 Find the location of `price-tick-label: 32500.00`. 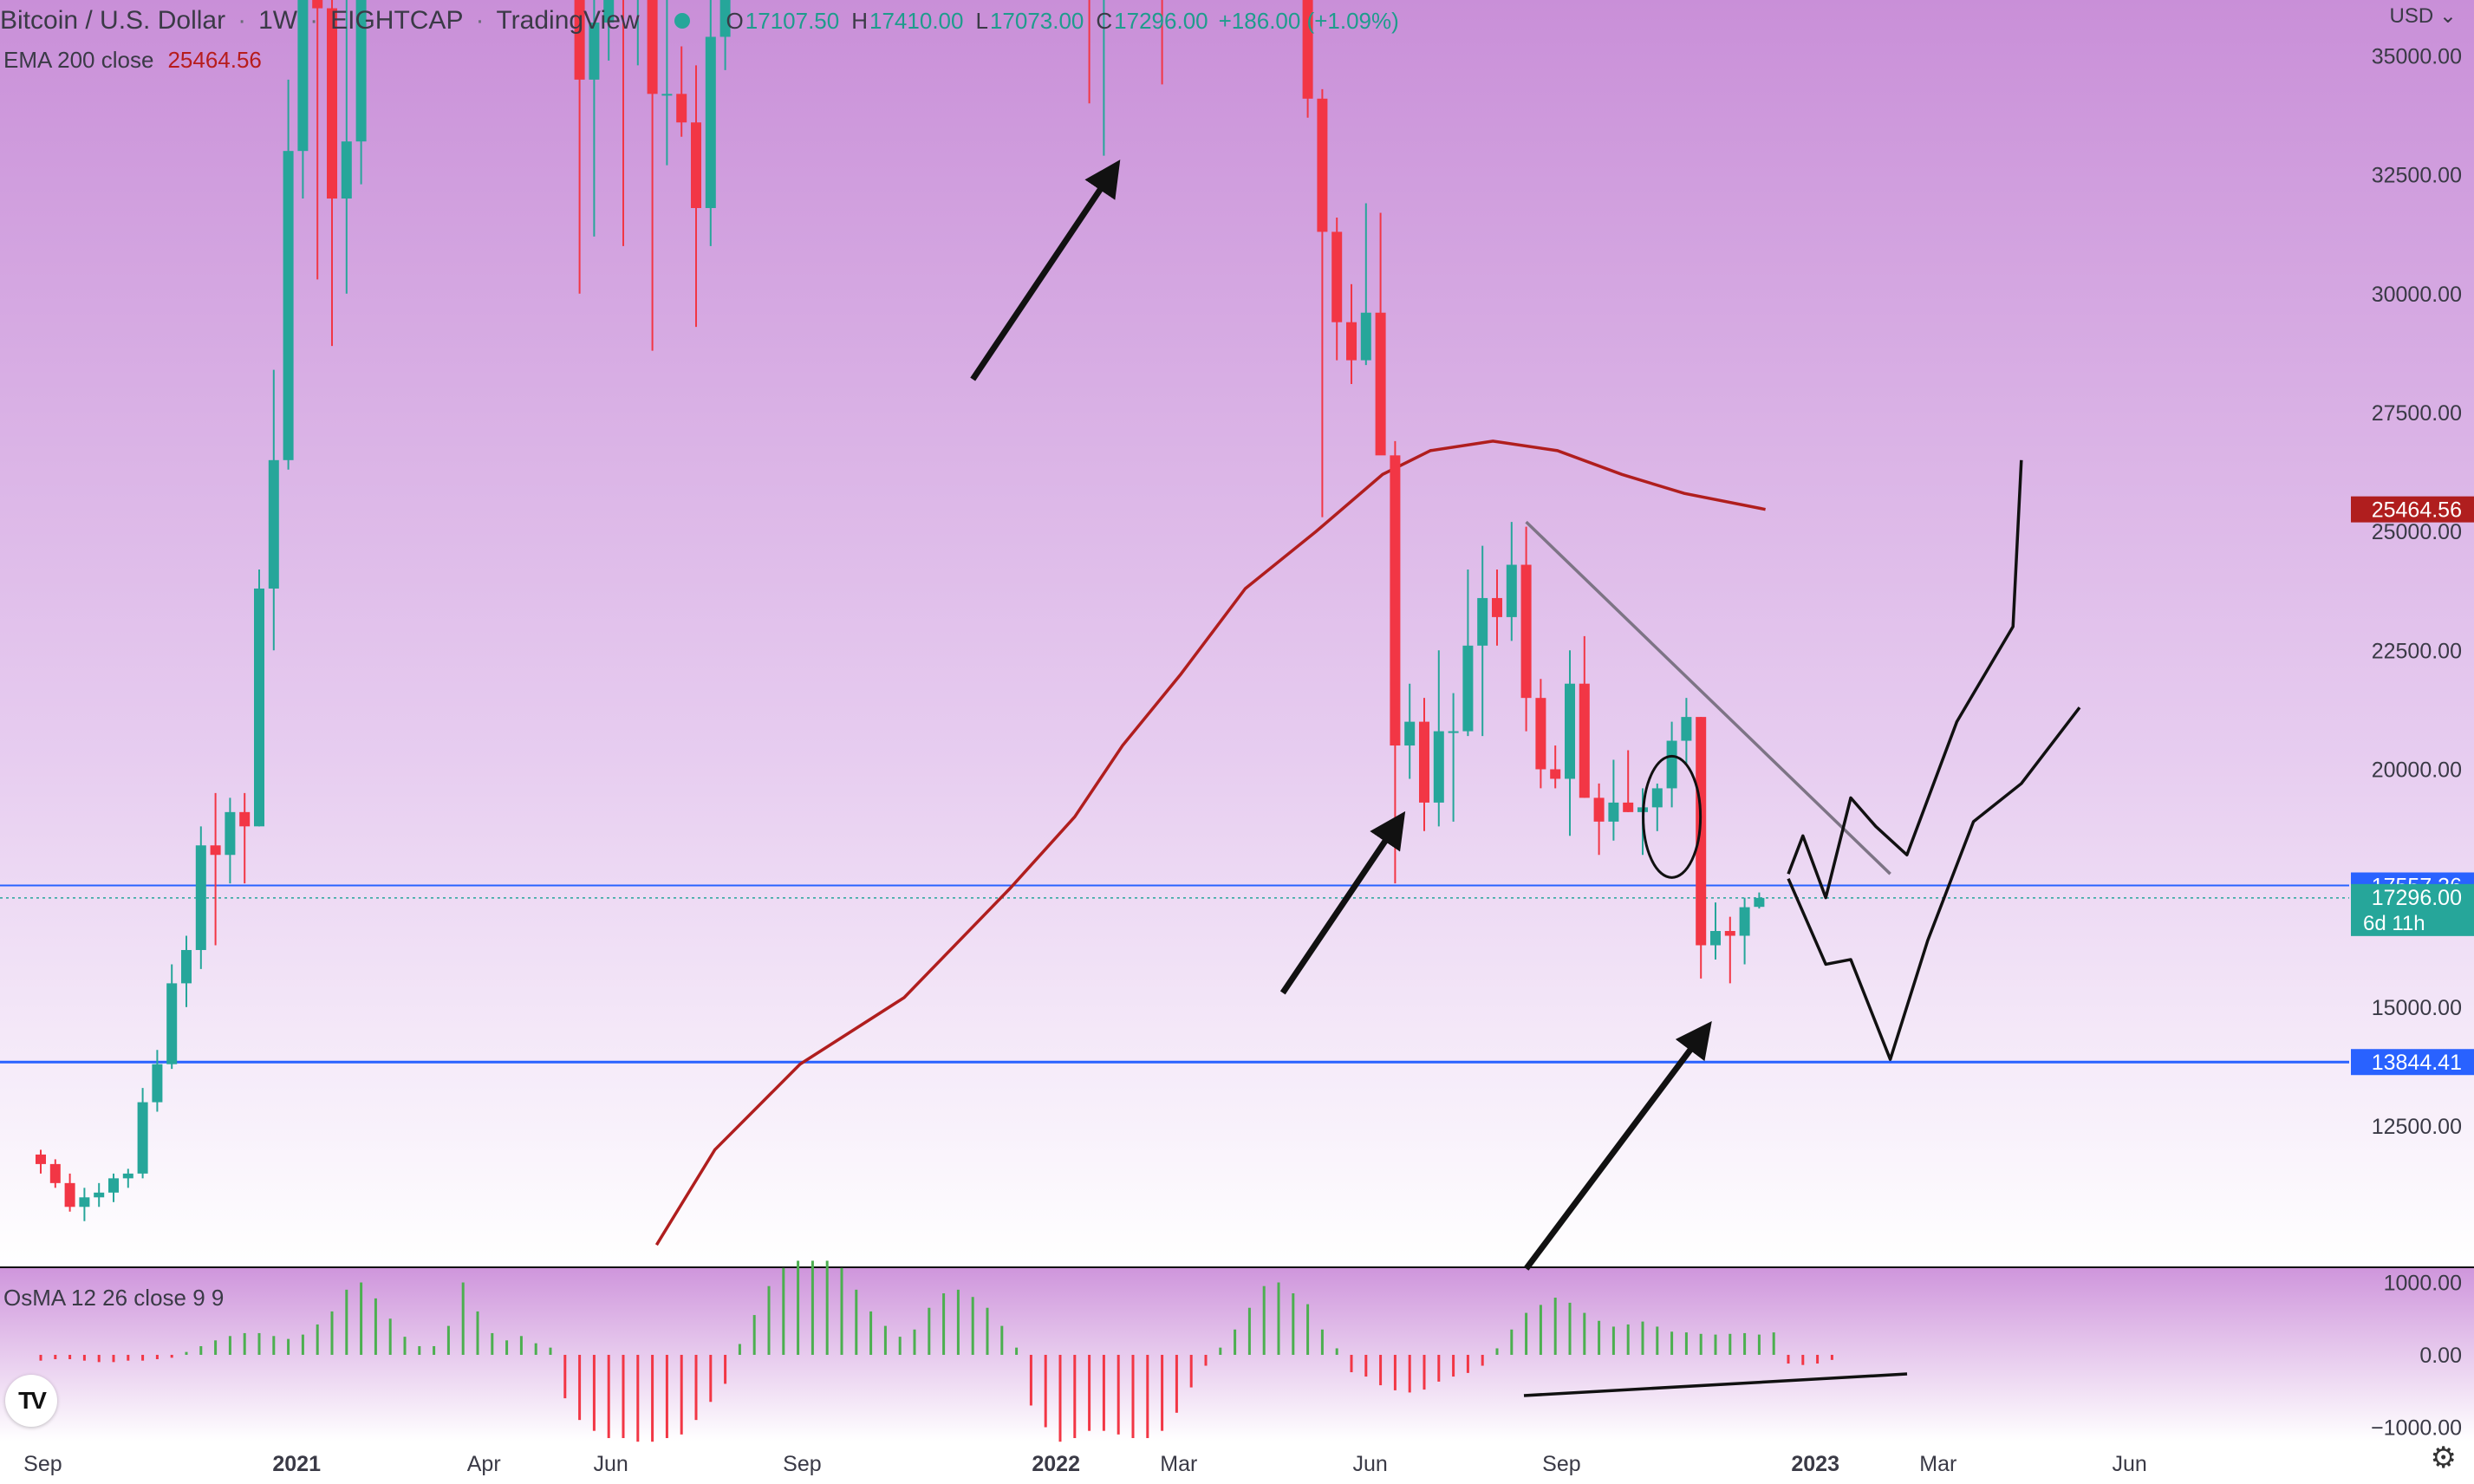

price-tick-label: 32500.00 is located at coordinates (2417, 176).